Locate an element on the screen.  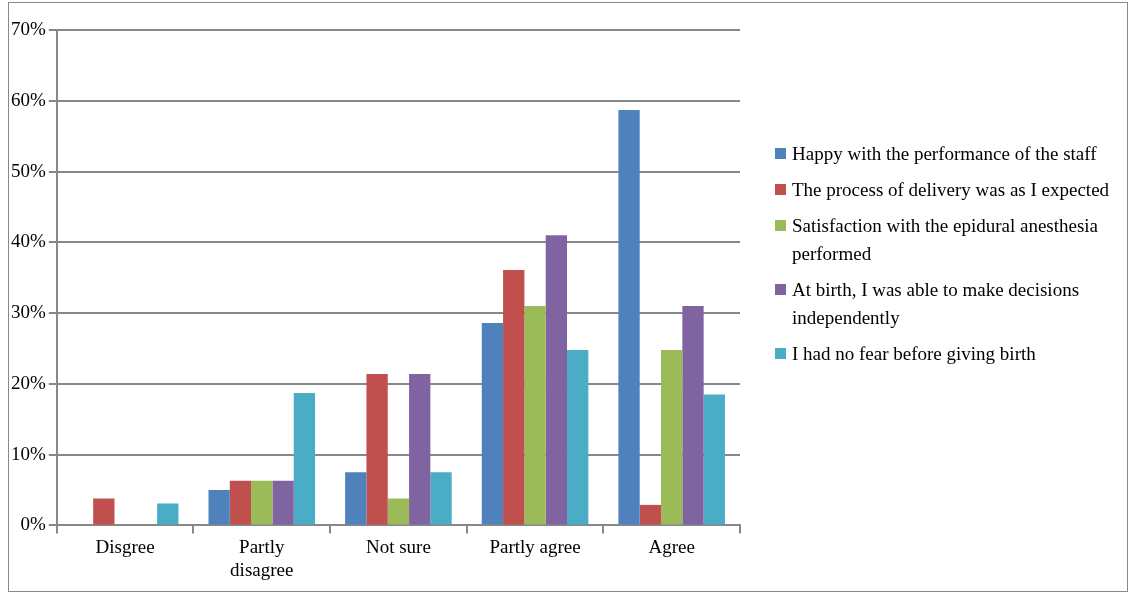
x-tick-label: Agree is located at coordinates (671, 546).